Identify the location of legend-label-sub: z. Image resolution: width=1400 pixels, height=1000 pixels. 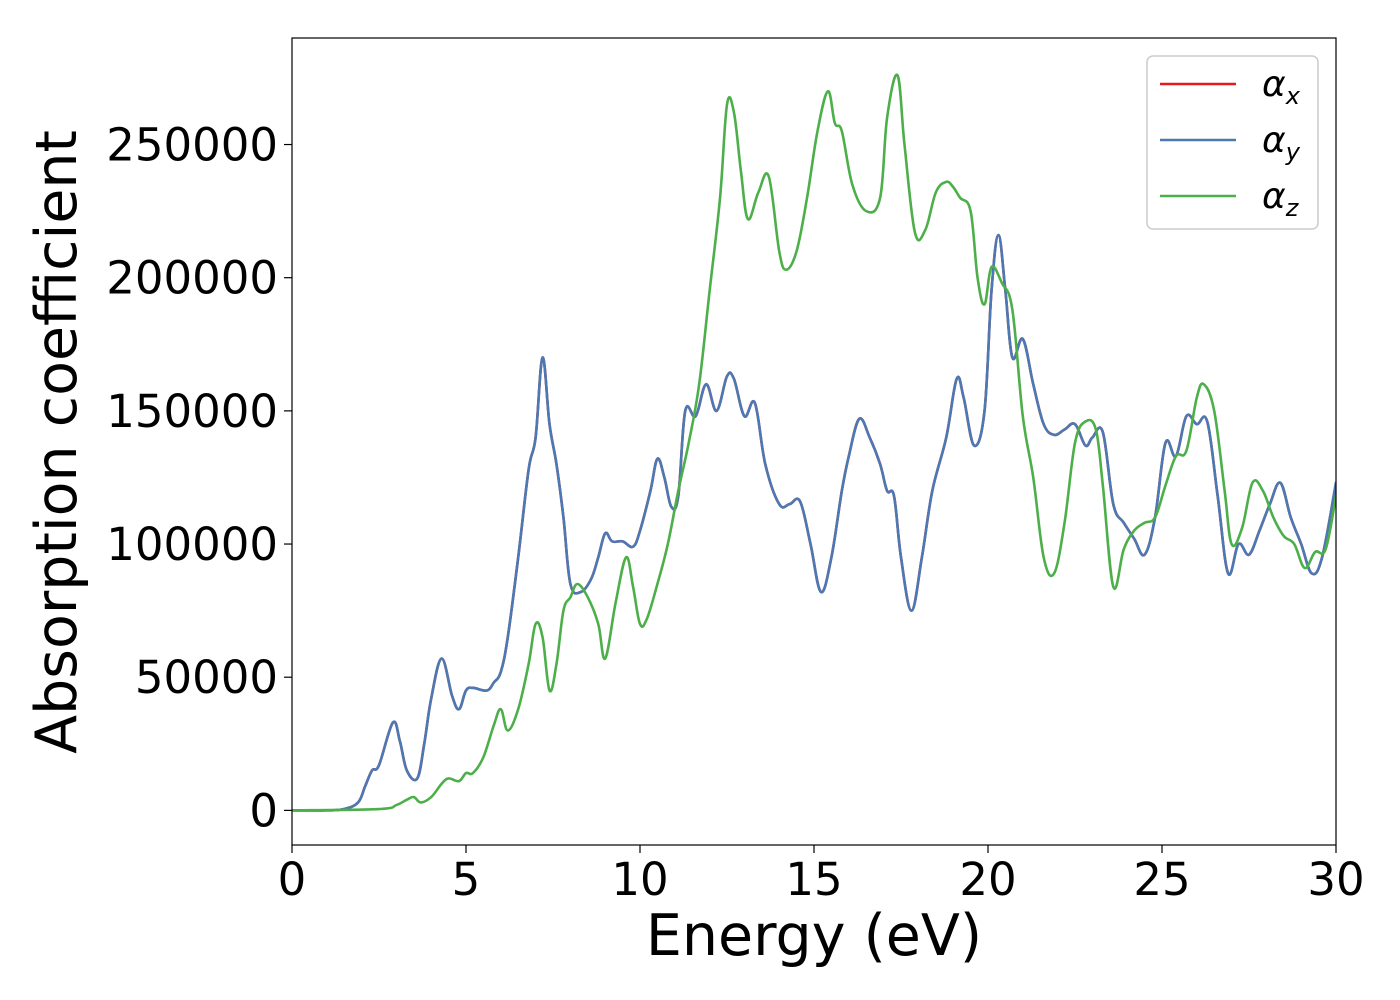
(1292, 208).